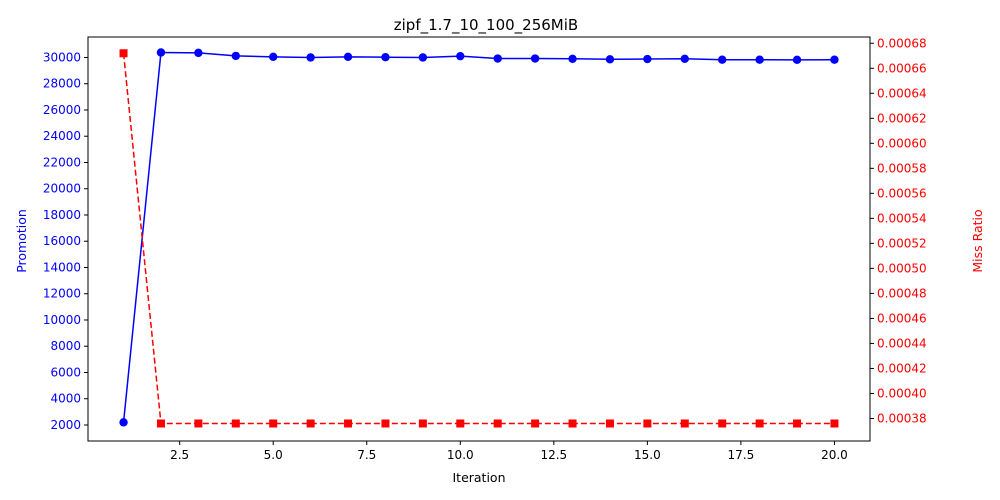 This screenshot has height=500, width=1000. What do you see at coordinates (834, 455) in the screenshot?
I see `x-tick-label: 20.0` at bounding box center [834, 455].